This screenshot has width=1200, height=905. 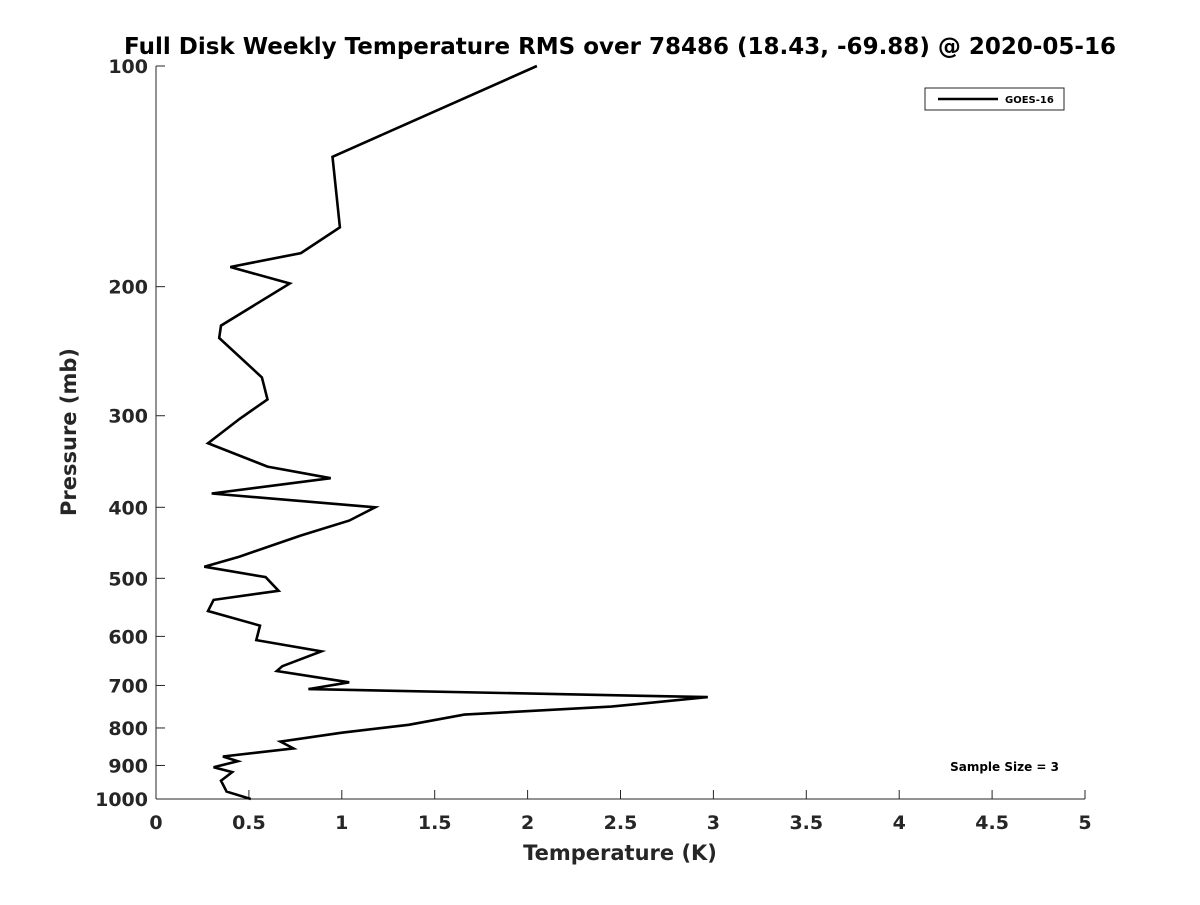 I want to click on y-tick-label: 400, so click(x=128, y=508).